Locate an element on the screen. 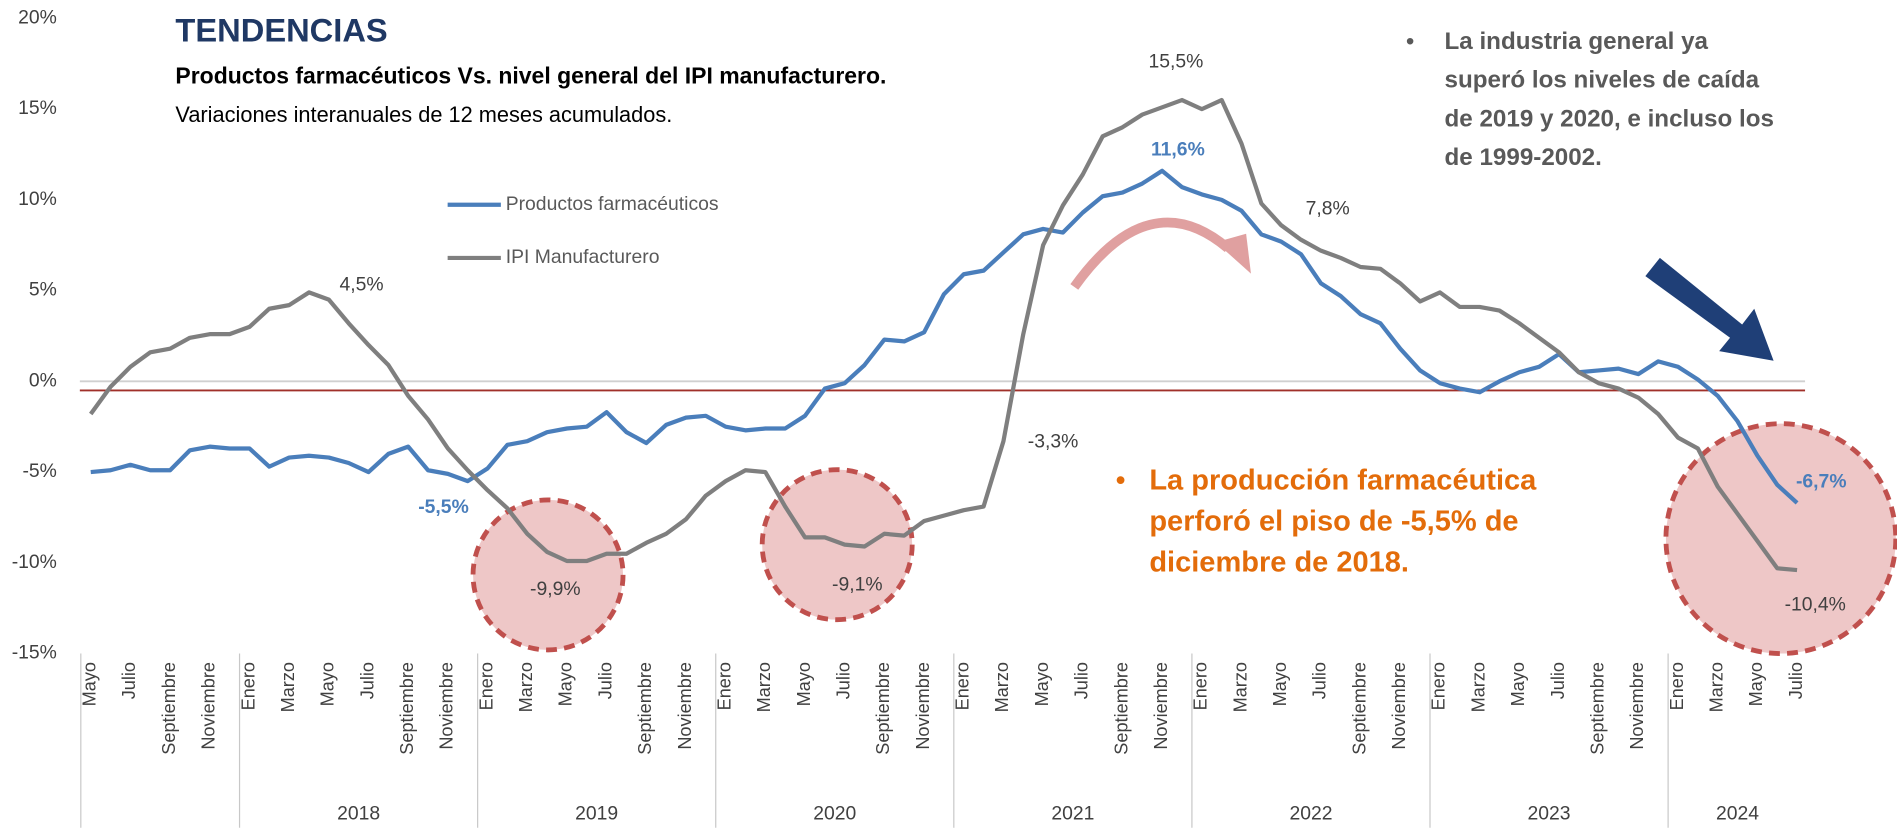  y-tick-label: 5% is located at coordinates (43, 290).